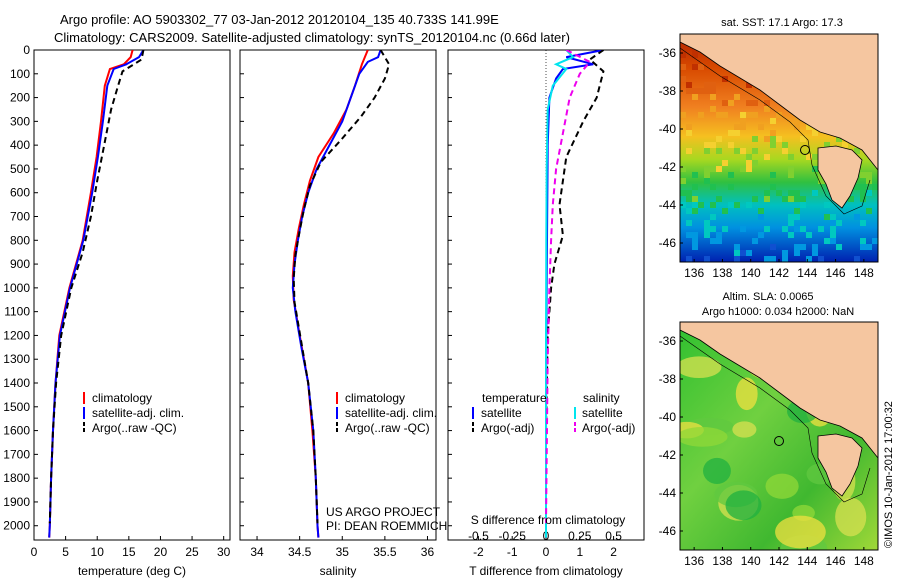 The width and height of the screenshot is (900, 580). Describe the element at coordinates (668, 167) in the screenshot. I see `map-y-tick-label: -42` at that location.